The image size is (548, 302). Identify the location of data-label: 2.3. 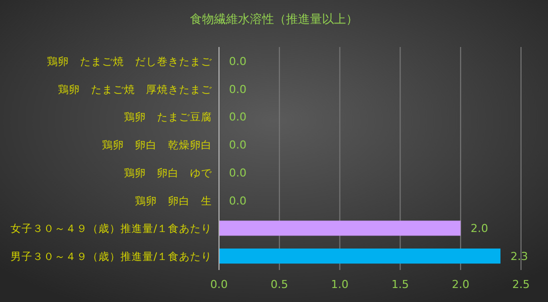
(519, 257).